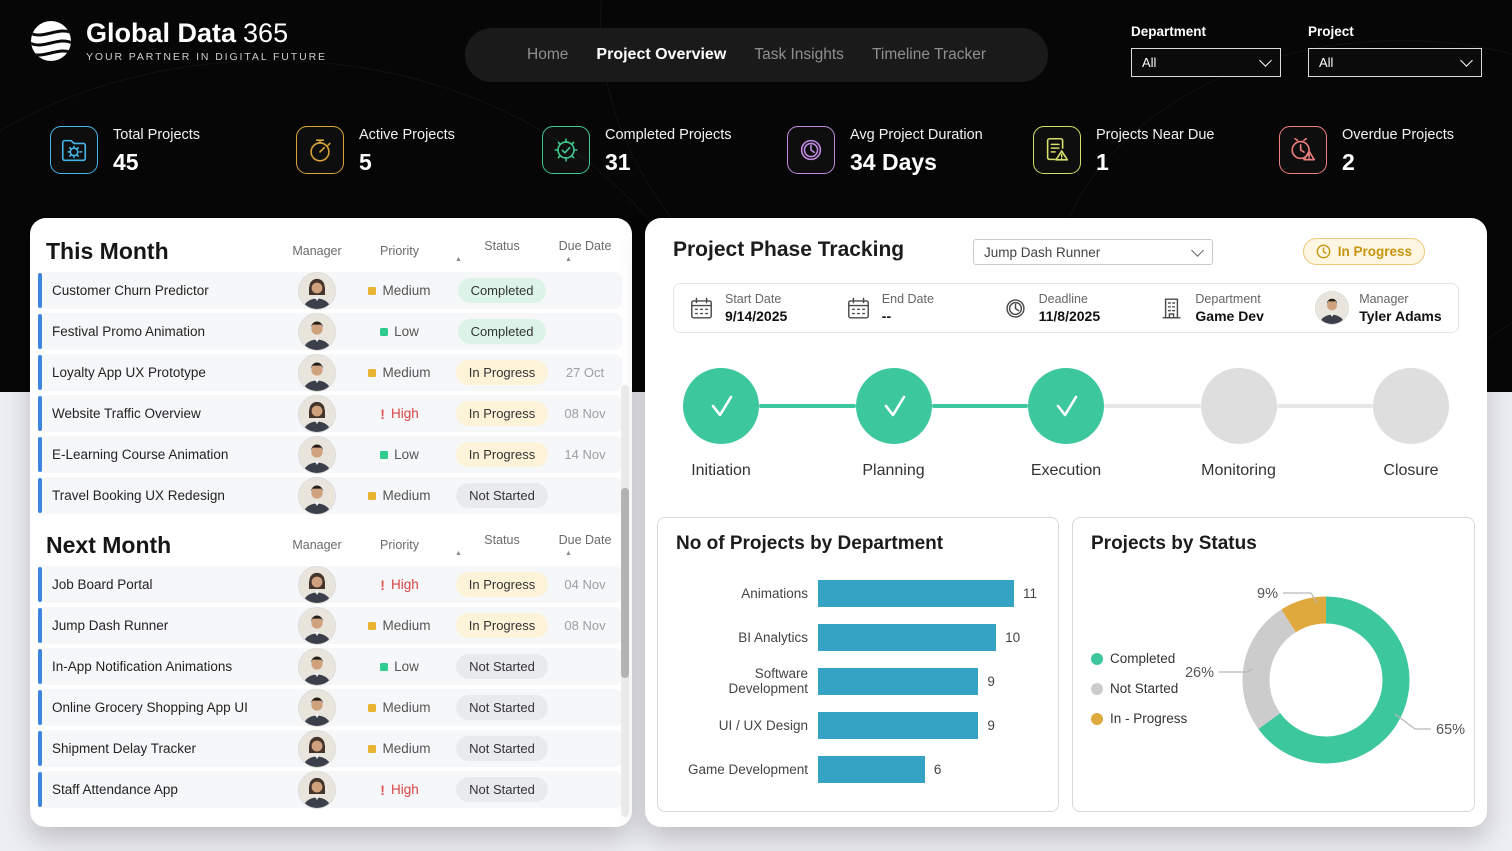 This screenshot has width=1512, height=851. I want to click on project-select: All, so click(1395, 62).